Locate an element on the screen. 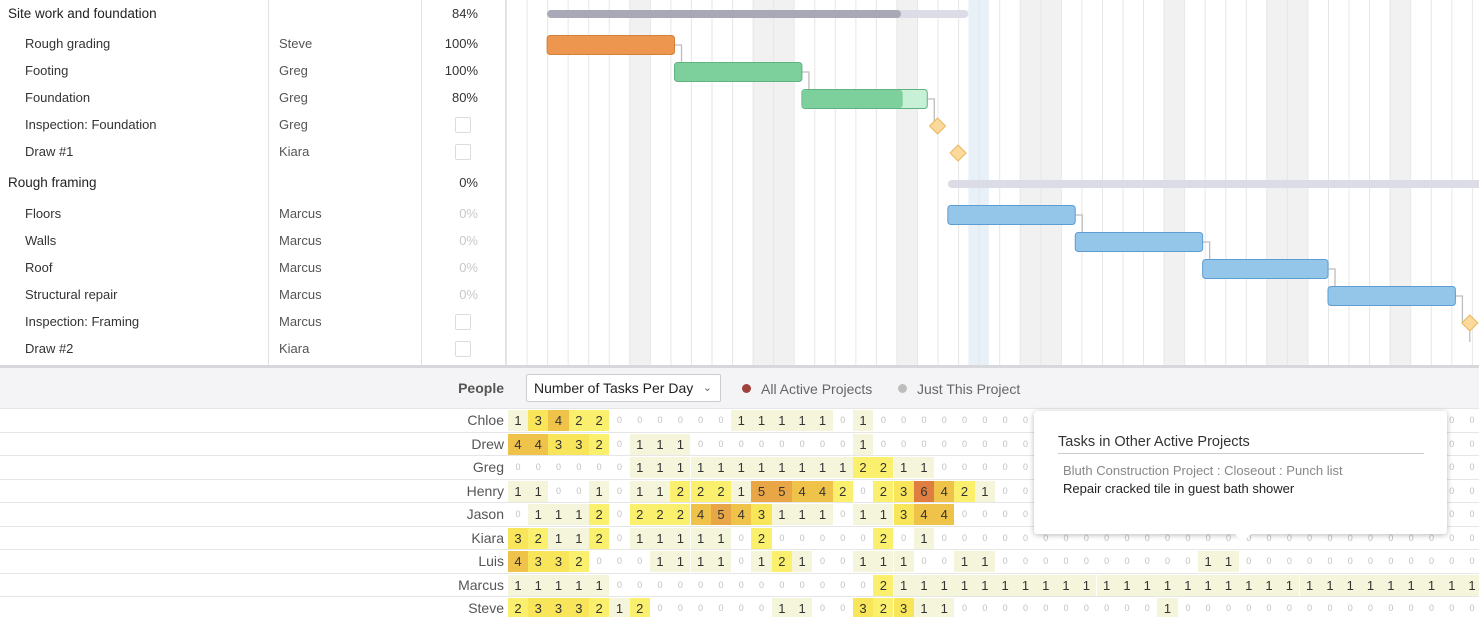 Image resolution: width=1479 pixels, height=617 pixels. task-row: Draw #1 Kiara is located at coordinates (253, 151).